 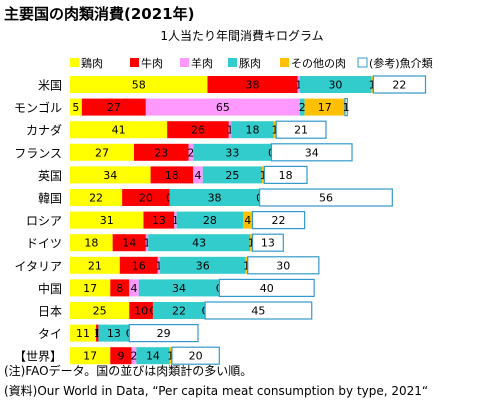 I want to click on data-label: 33, so click(x=232, y=152).